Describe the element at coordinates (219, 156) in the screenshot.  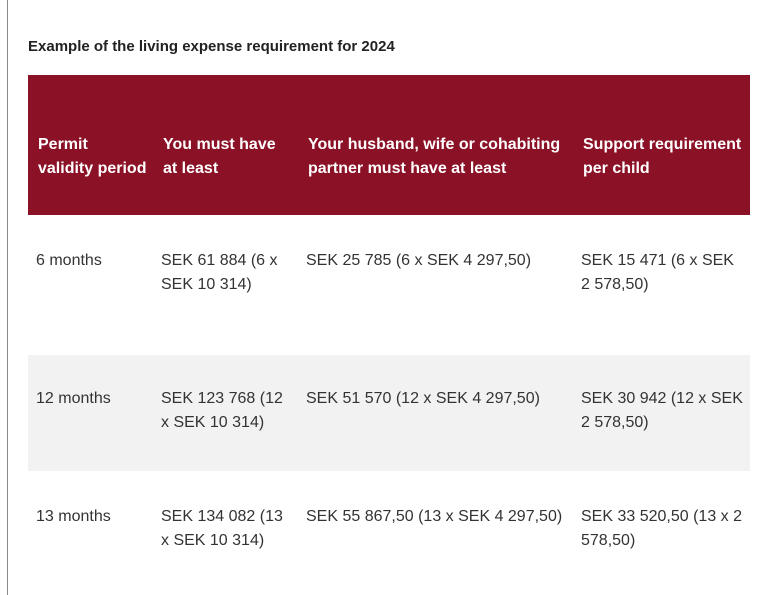
I see `header-you-must-have: You must have at least` at that location.